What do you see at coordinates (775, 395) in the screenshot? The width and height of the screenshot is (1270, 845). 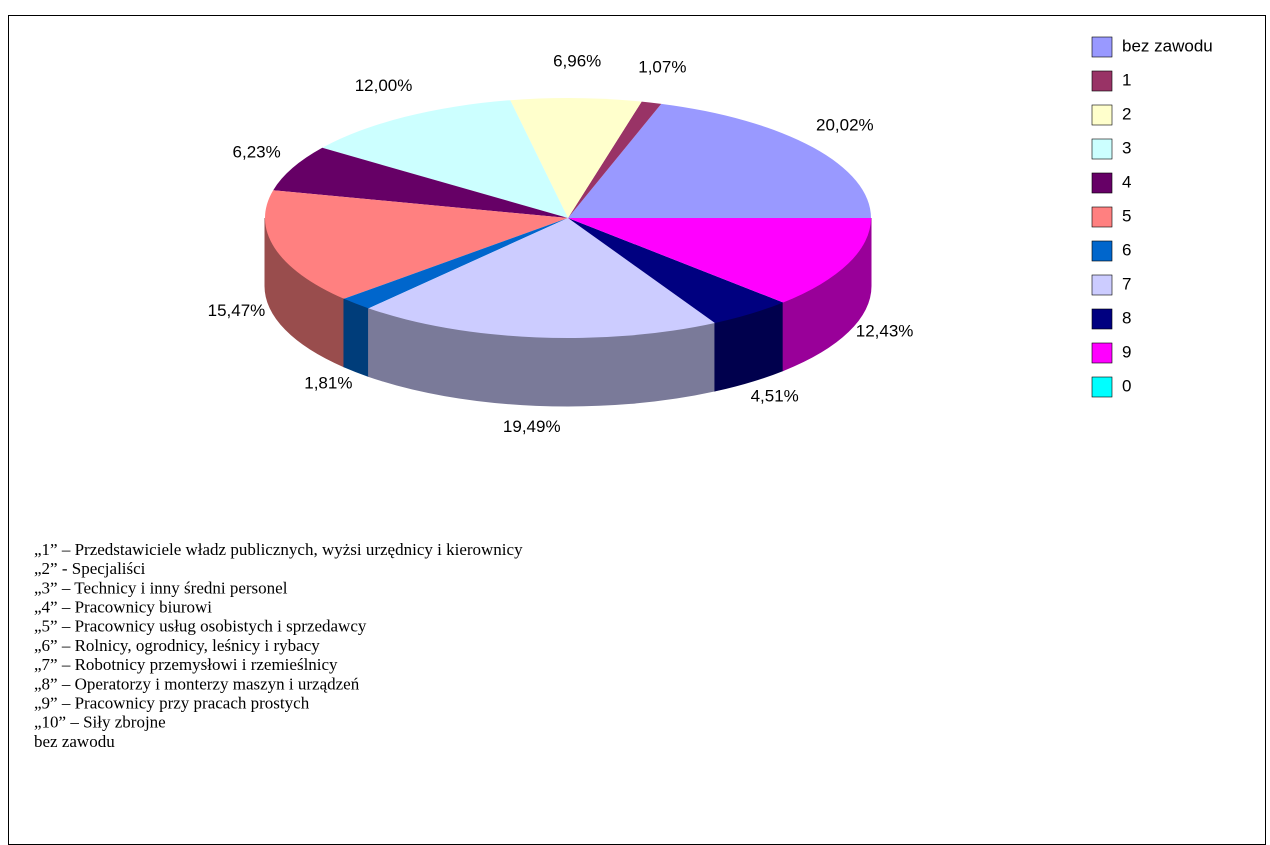 I see `data-label: 4,51%` at bounding box center [775, 395].